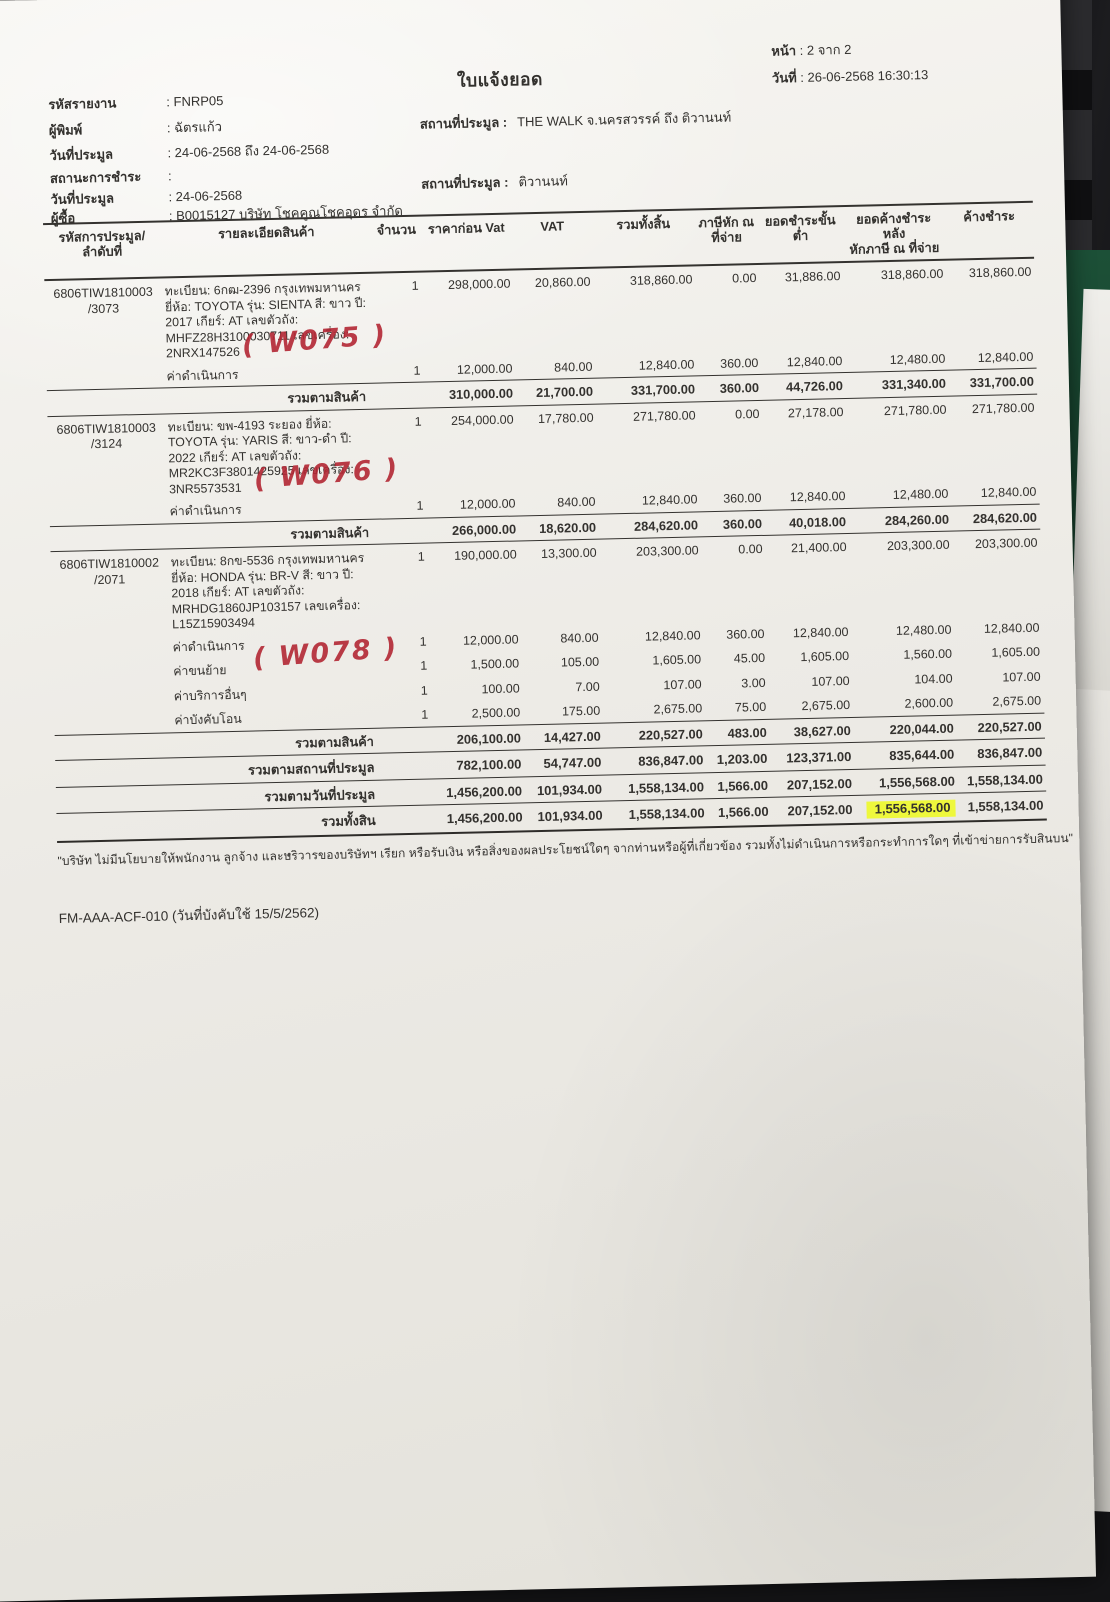 The image size is (1110, 1602). What do you see at coordinates (747, 732) in the screenshot?
I see `wht-subtotal: 483.00` at bounding box center [747, 732].